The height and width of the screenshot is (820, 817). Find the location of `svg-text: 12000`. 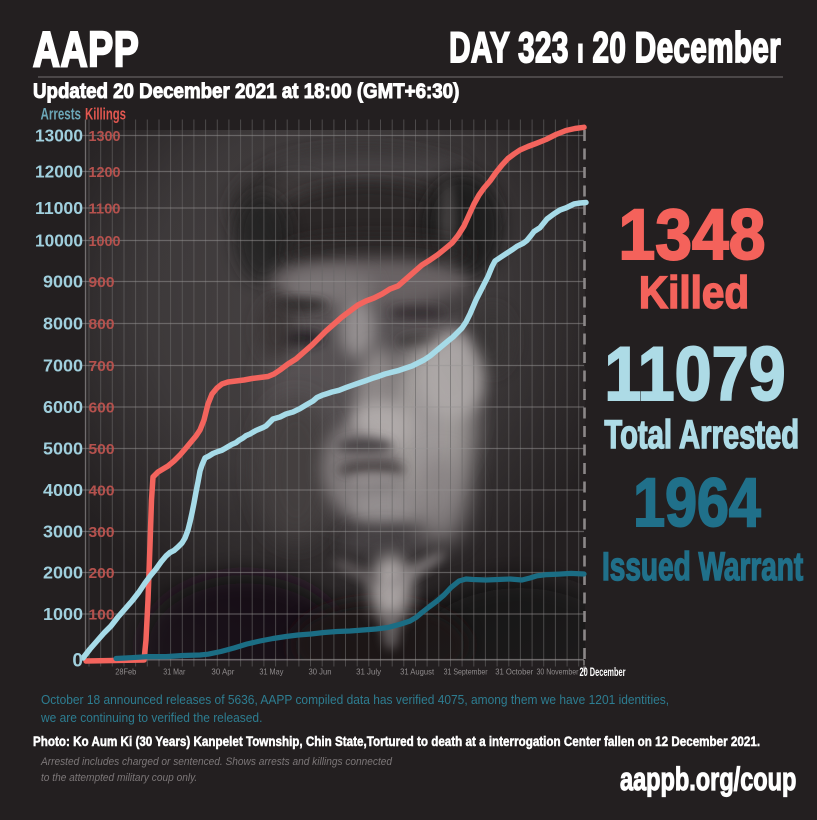

svg-text: 12000 is located at coordinates (59, 172).